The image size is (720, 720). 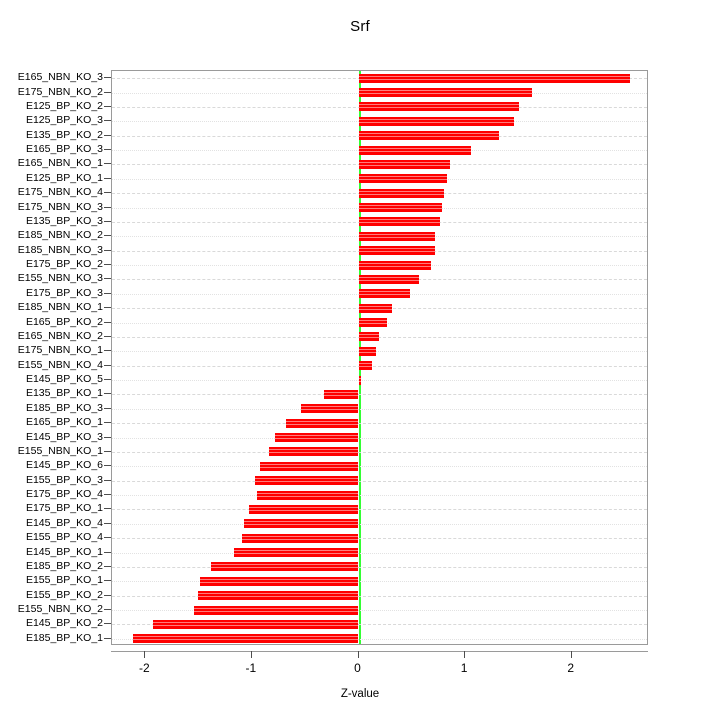 What do you see at coordinates (60, 192) in the screenshot?
I see `y-axis-label: E175_NBN_KO_4` at bounding box center [60, 192].